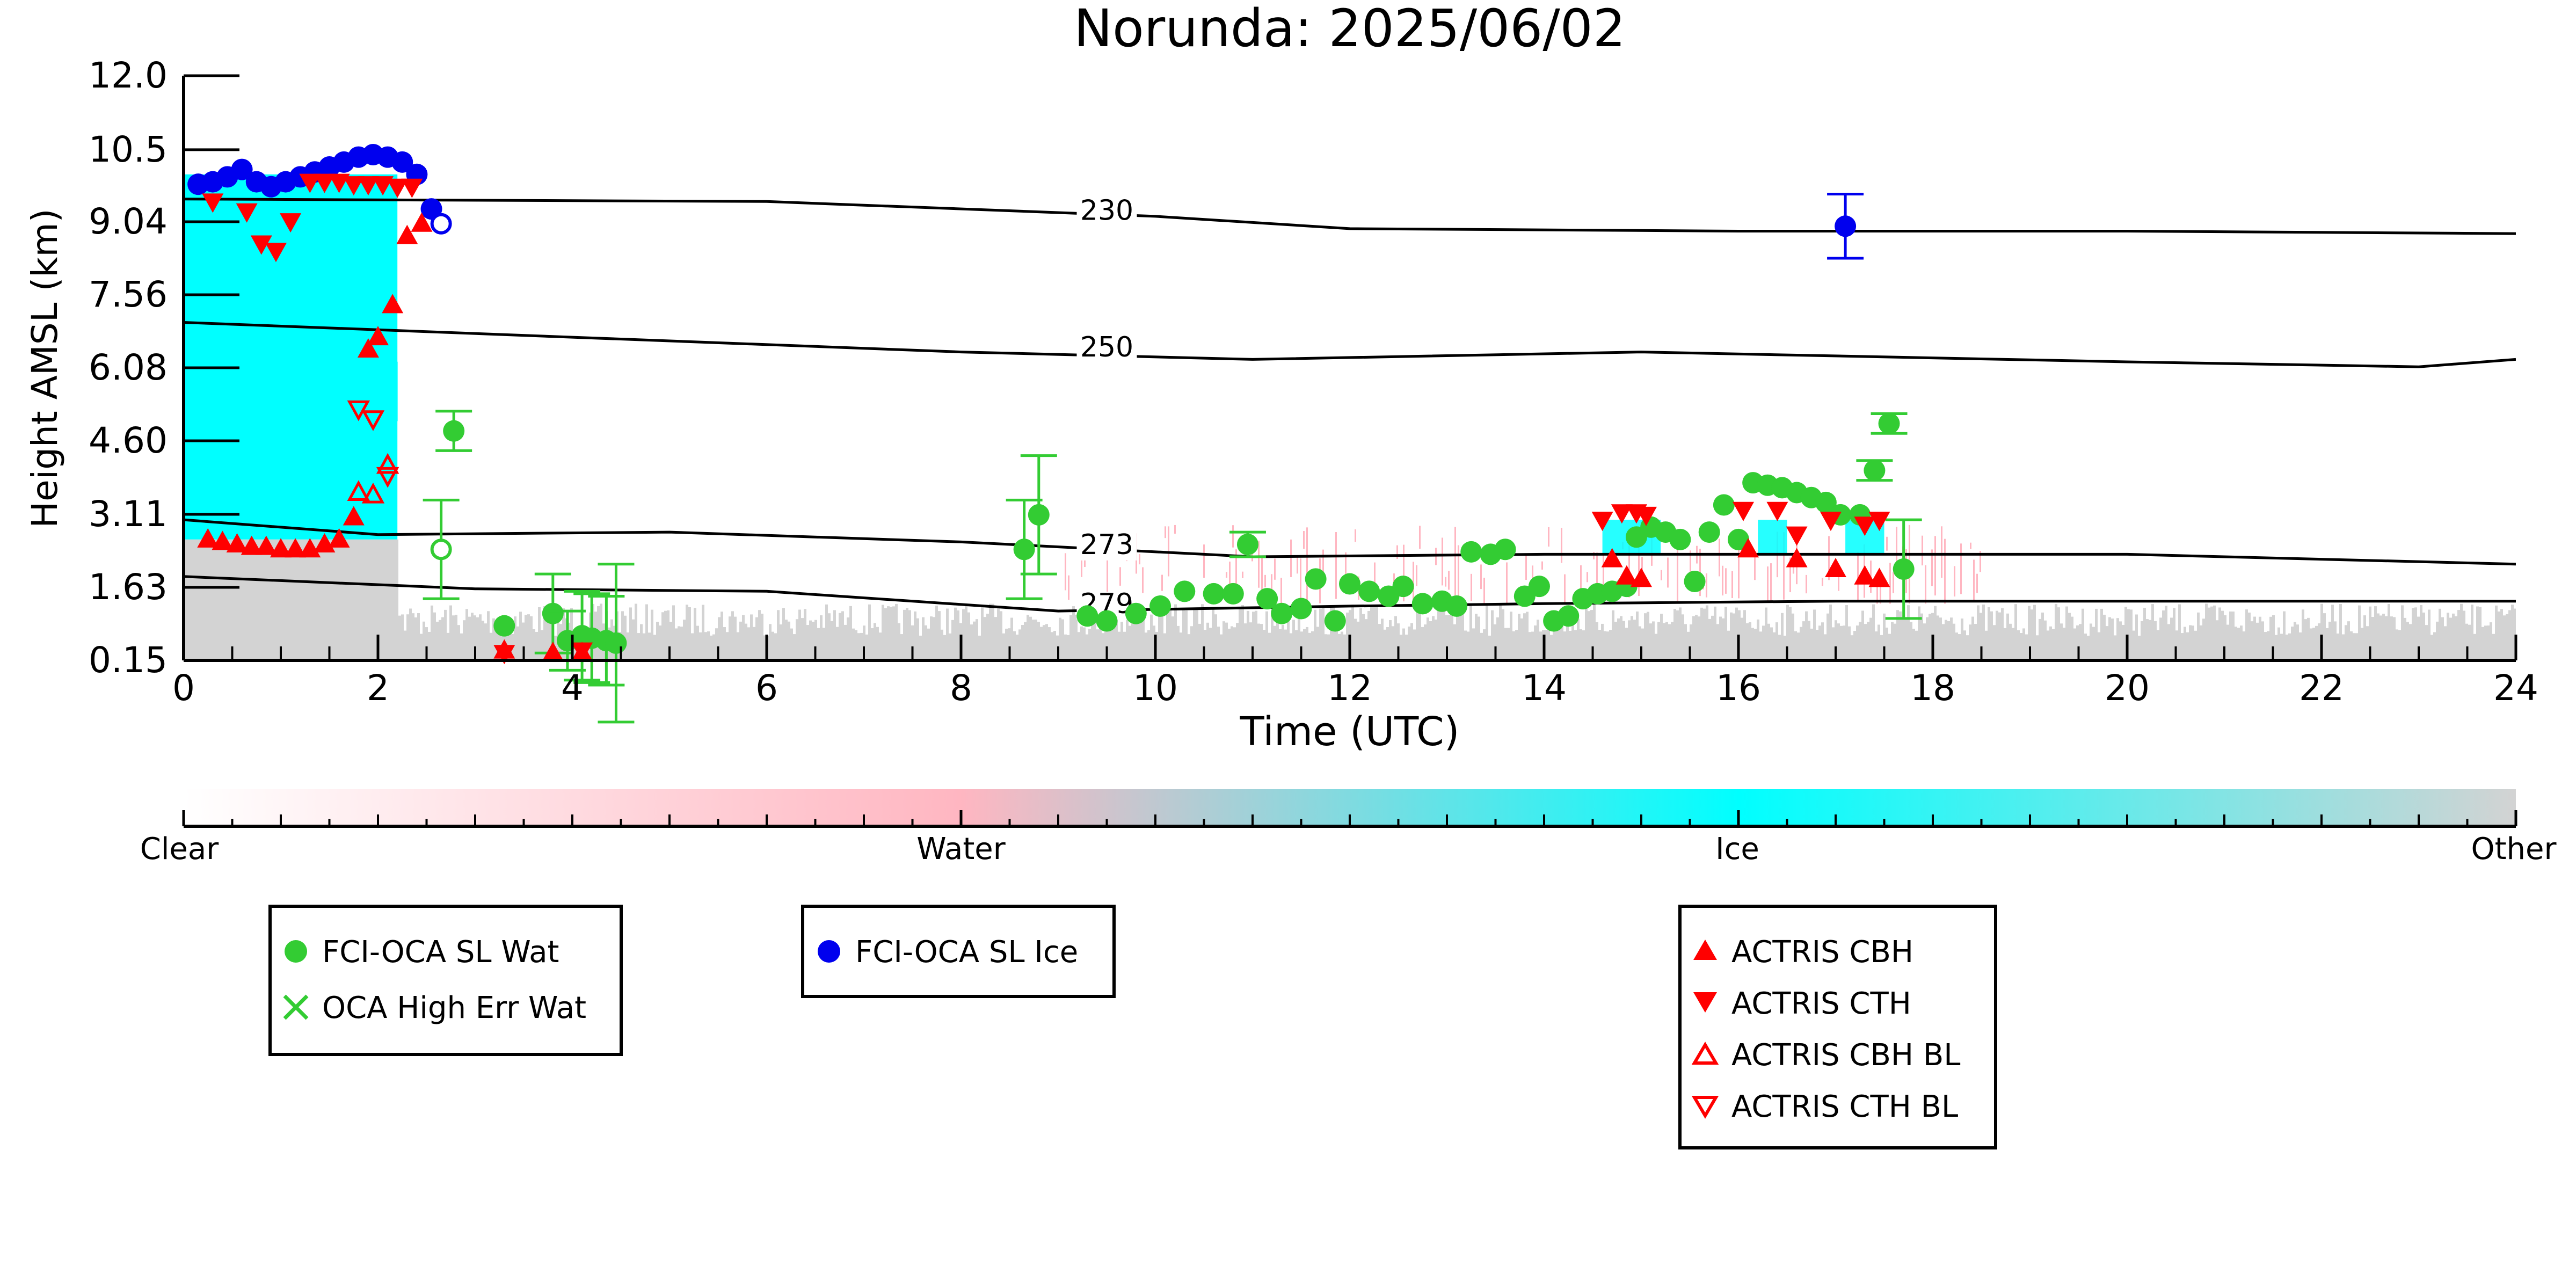 This screenshot has width=2576, height=1288. What do you see at coordinates (183, 688) in the screenshot?
I see `x-tick-label: 0` at bounding box center [183, 688].